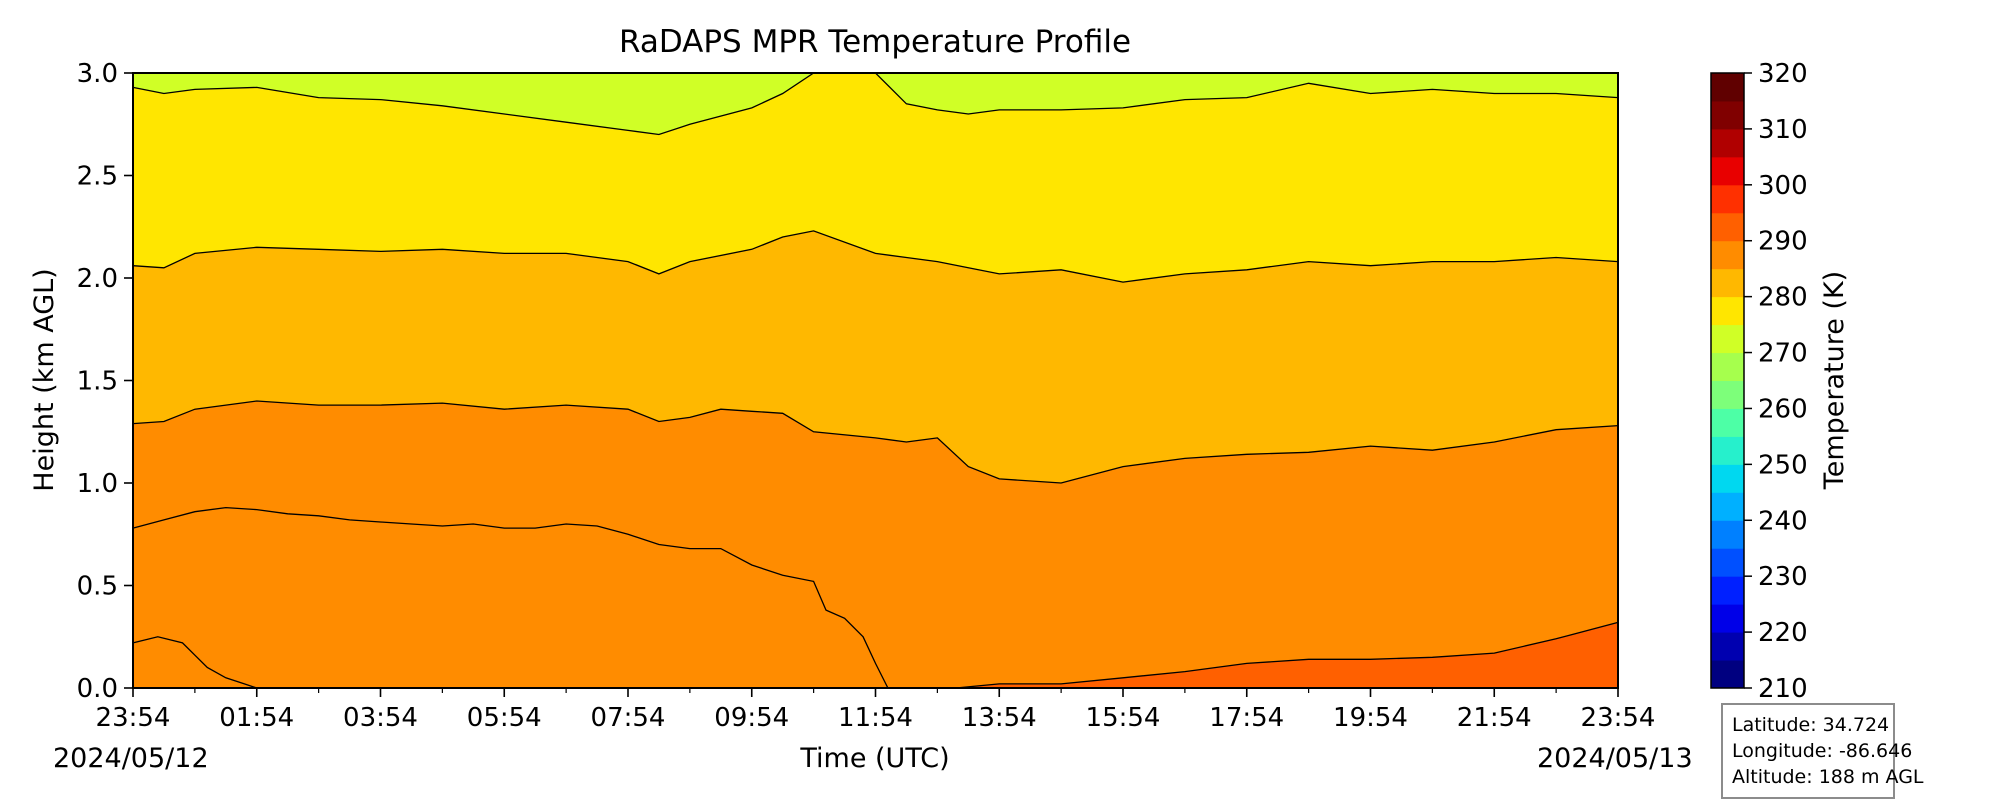  Describe the element at coordinates (751, 718) in the screenshot. I see `x-tick-label: 09:54` at that location.